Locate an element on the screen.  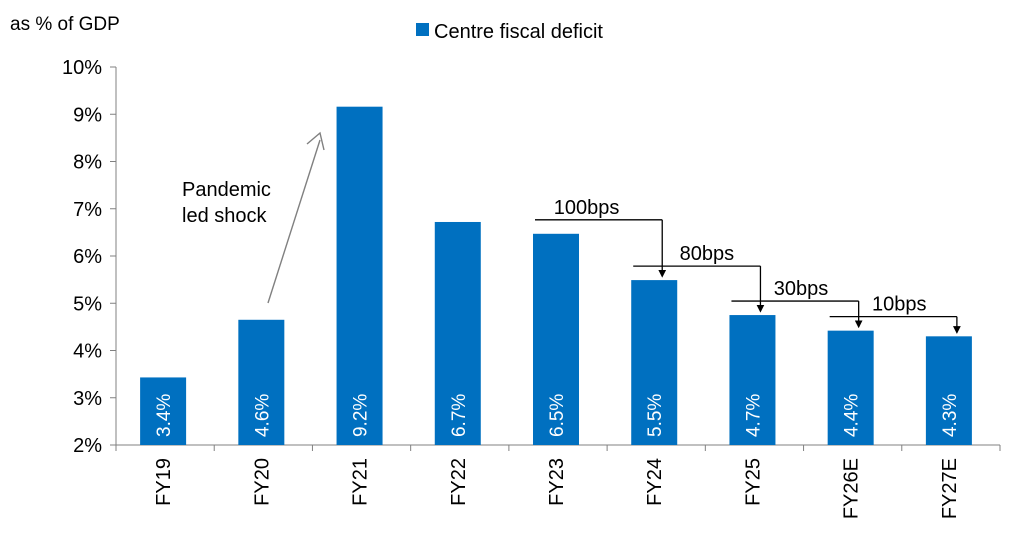
x-category-label: FY21 is located at coordinates (361, 482).